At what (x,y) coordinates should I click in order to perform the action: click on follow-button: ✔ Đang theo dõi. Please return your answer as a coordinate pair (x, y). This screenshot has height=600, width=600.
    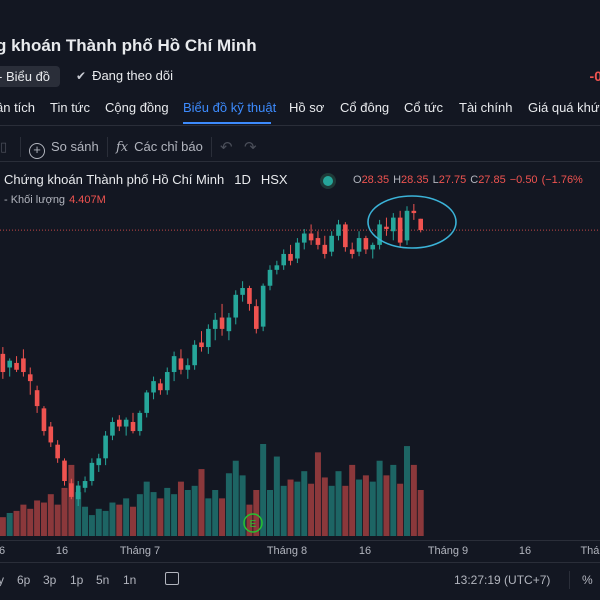
    Looking at the image, I should click on (124, 75).